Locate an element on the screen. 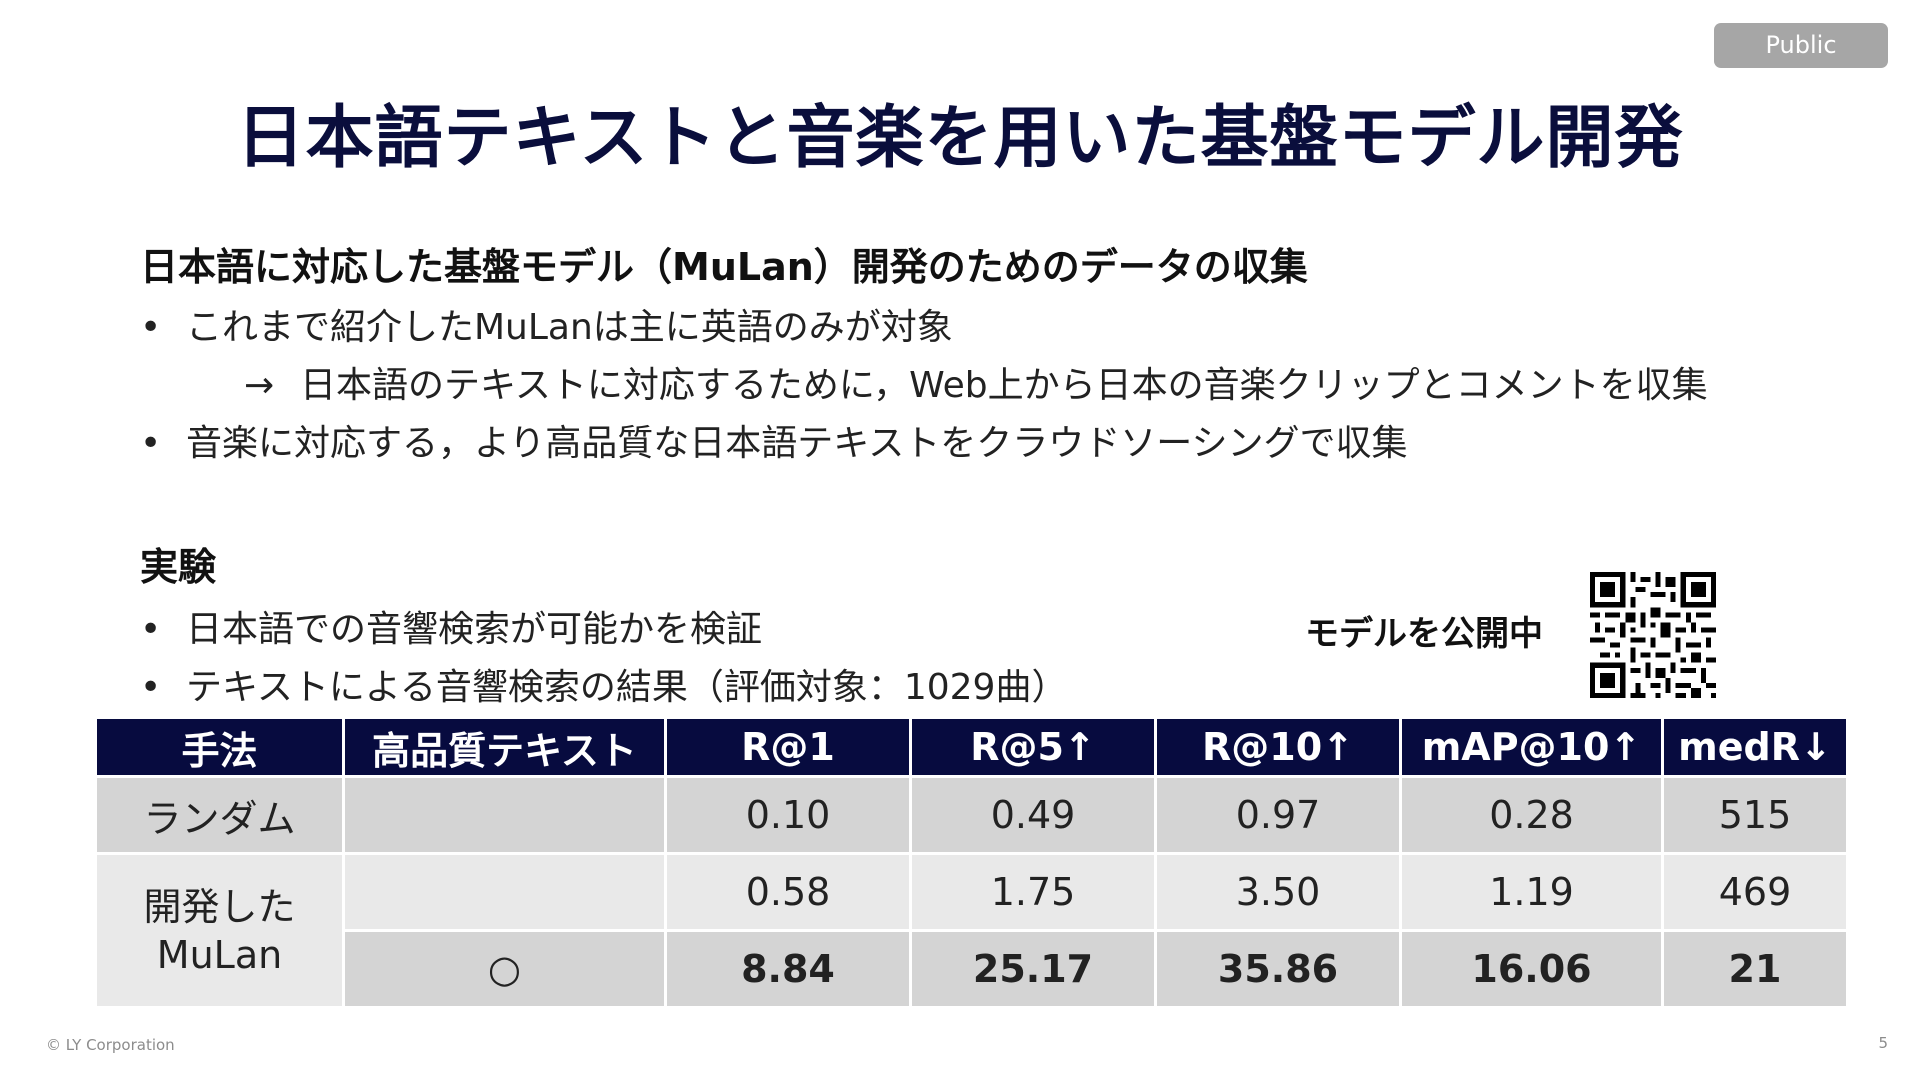  value-cell: 0.10 is located at coordinates (788, 815).